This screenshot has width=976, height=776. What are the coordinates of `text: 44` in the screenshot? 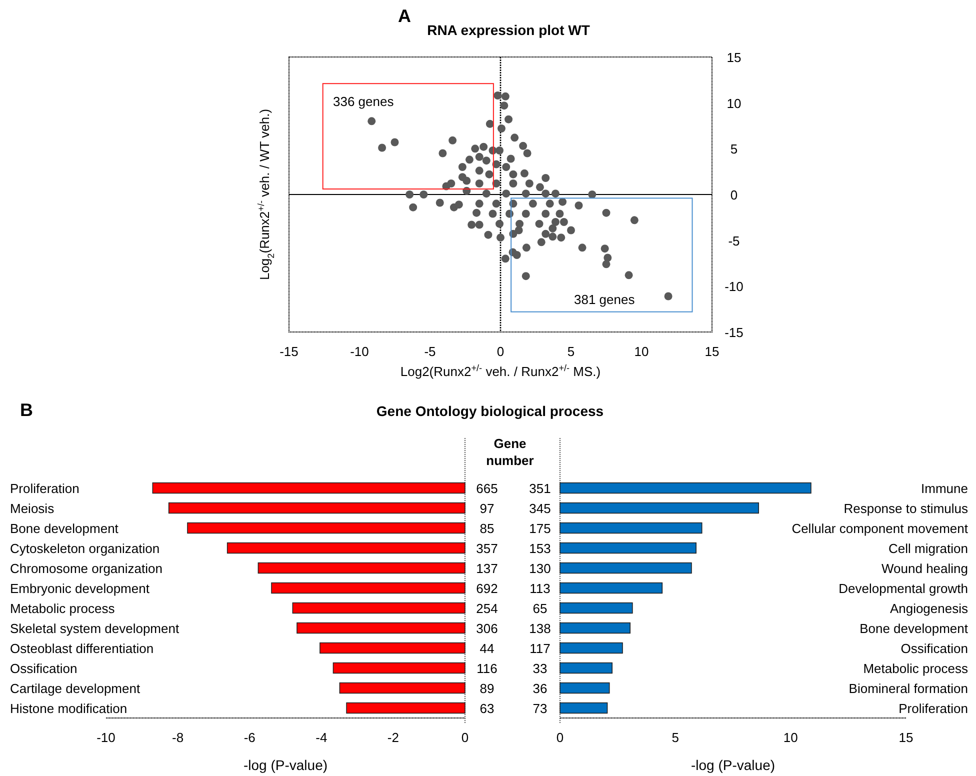 It's located at (487, 648).